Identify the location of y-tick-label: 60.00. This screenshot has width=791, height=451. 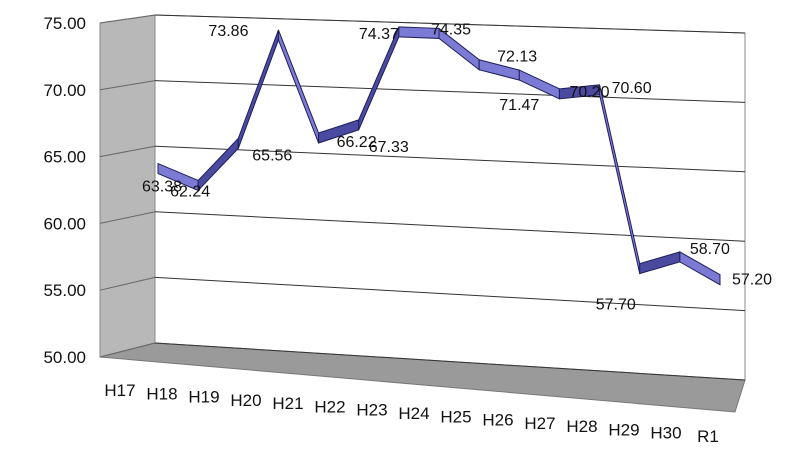
(64, 223).